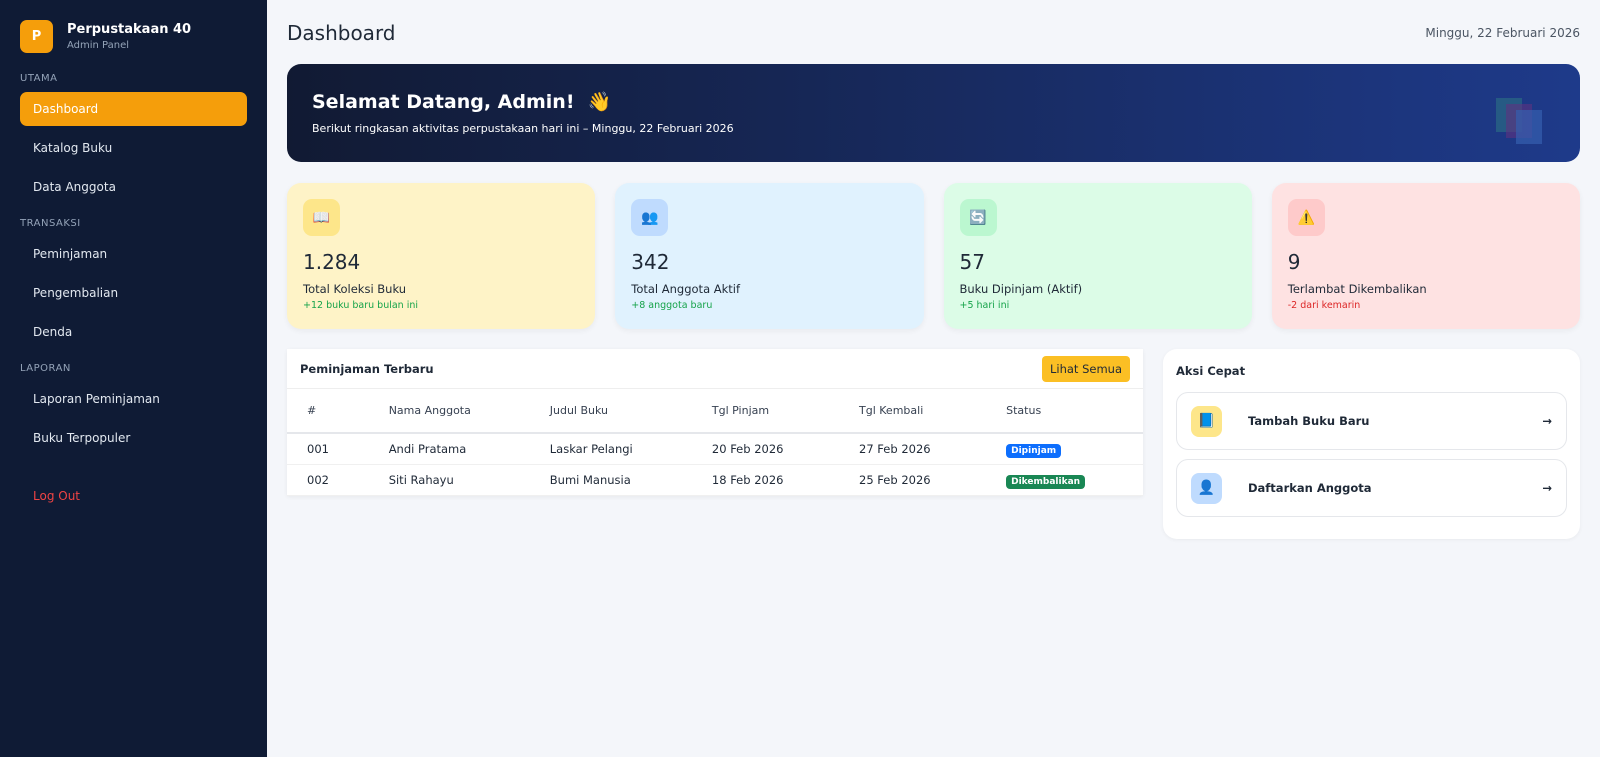  I want to click on column-header: #, so click(328, 411).